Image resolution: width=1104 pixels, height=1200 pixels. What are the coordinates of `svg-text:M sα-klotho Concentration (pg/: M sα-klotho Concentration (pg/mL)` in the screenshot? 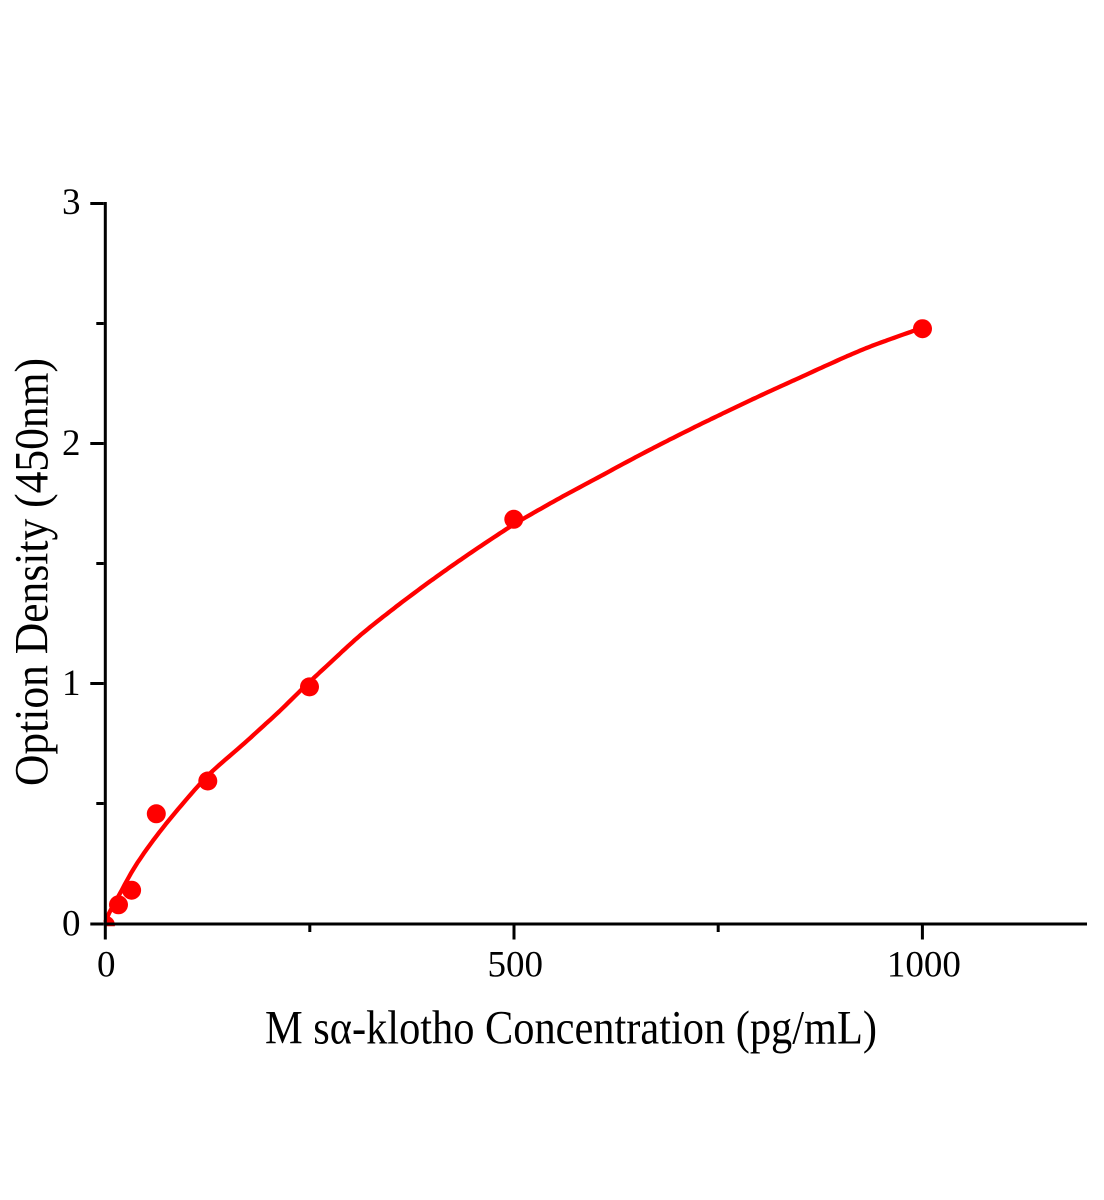 It's located at (571, 1028).